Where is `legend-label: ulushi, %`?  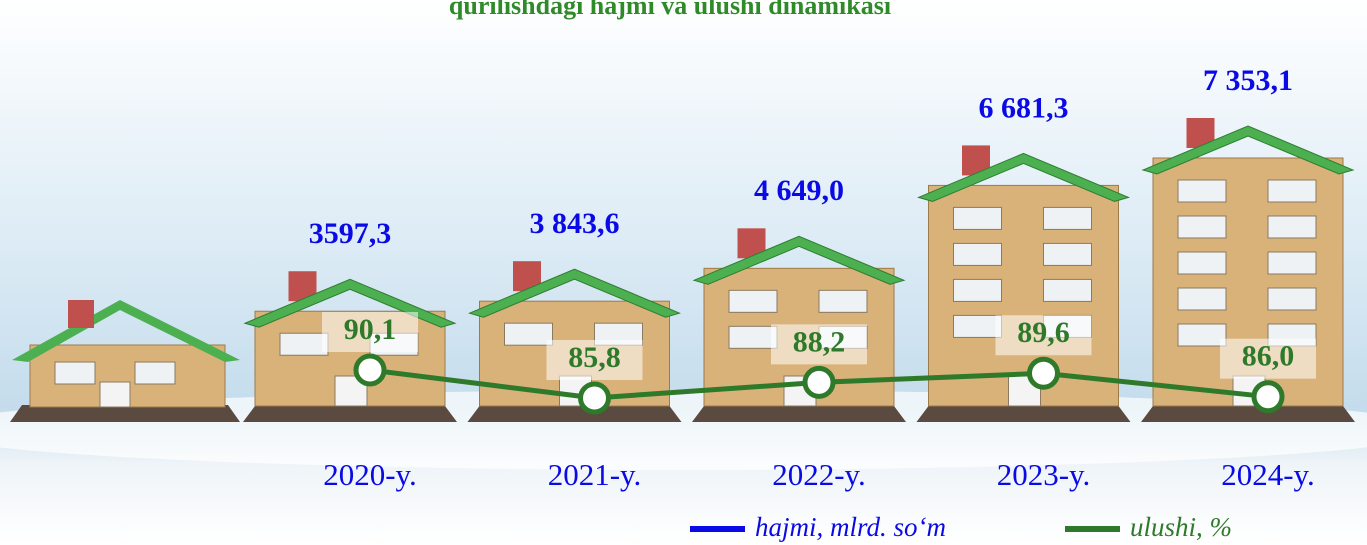
legend-label: ulushi, % is located at coordinates (1181, 527).